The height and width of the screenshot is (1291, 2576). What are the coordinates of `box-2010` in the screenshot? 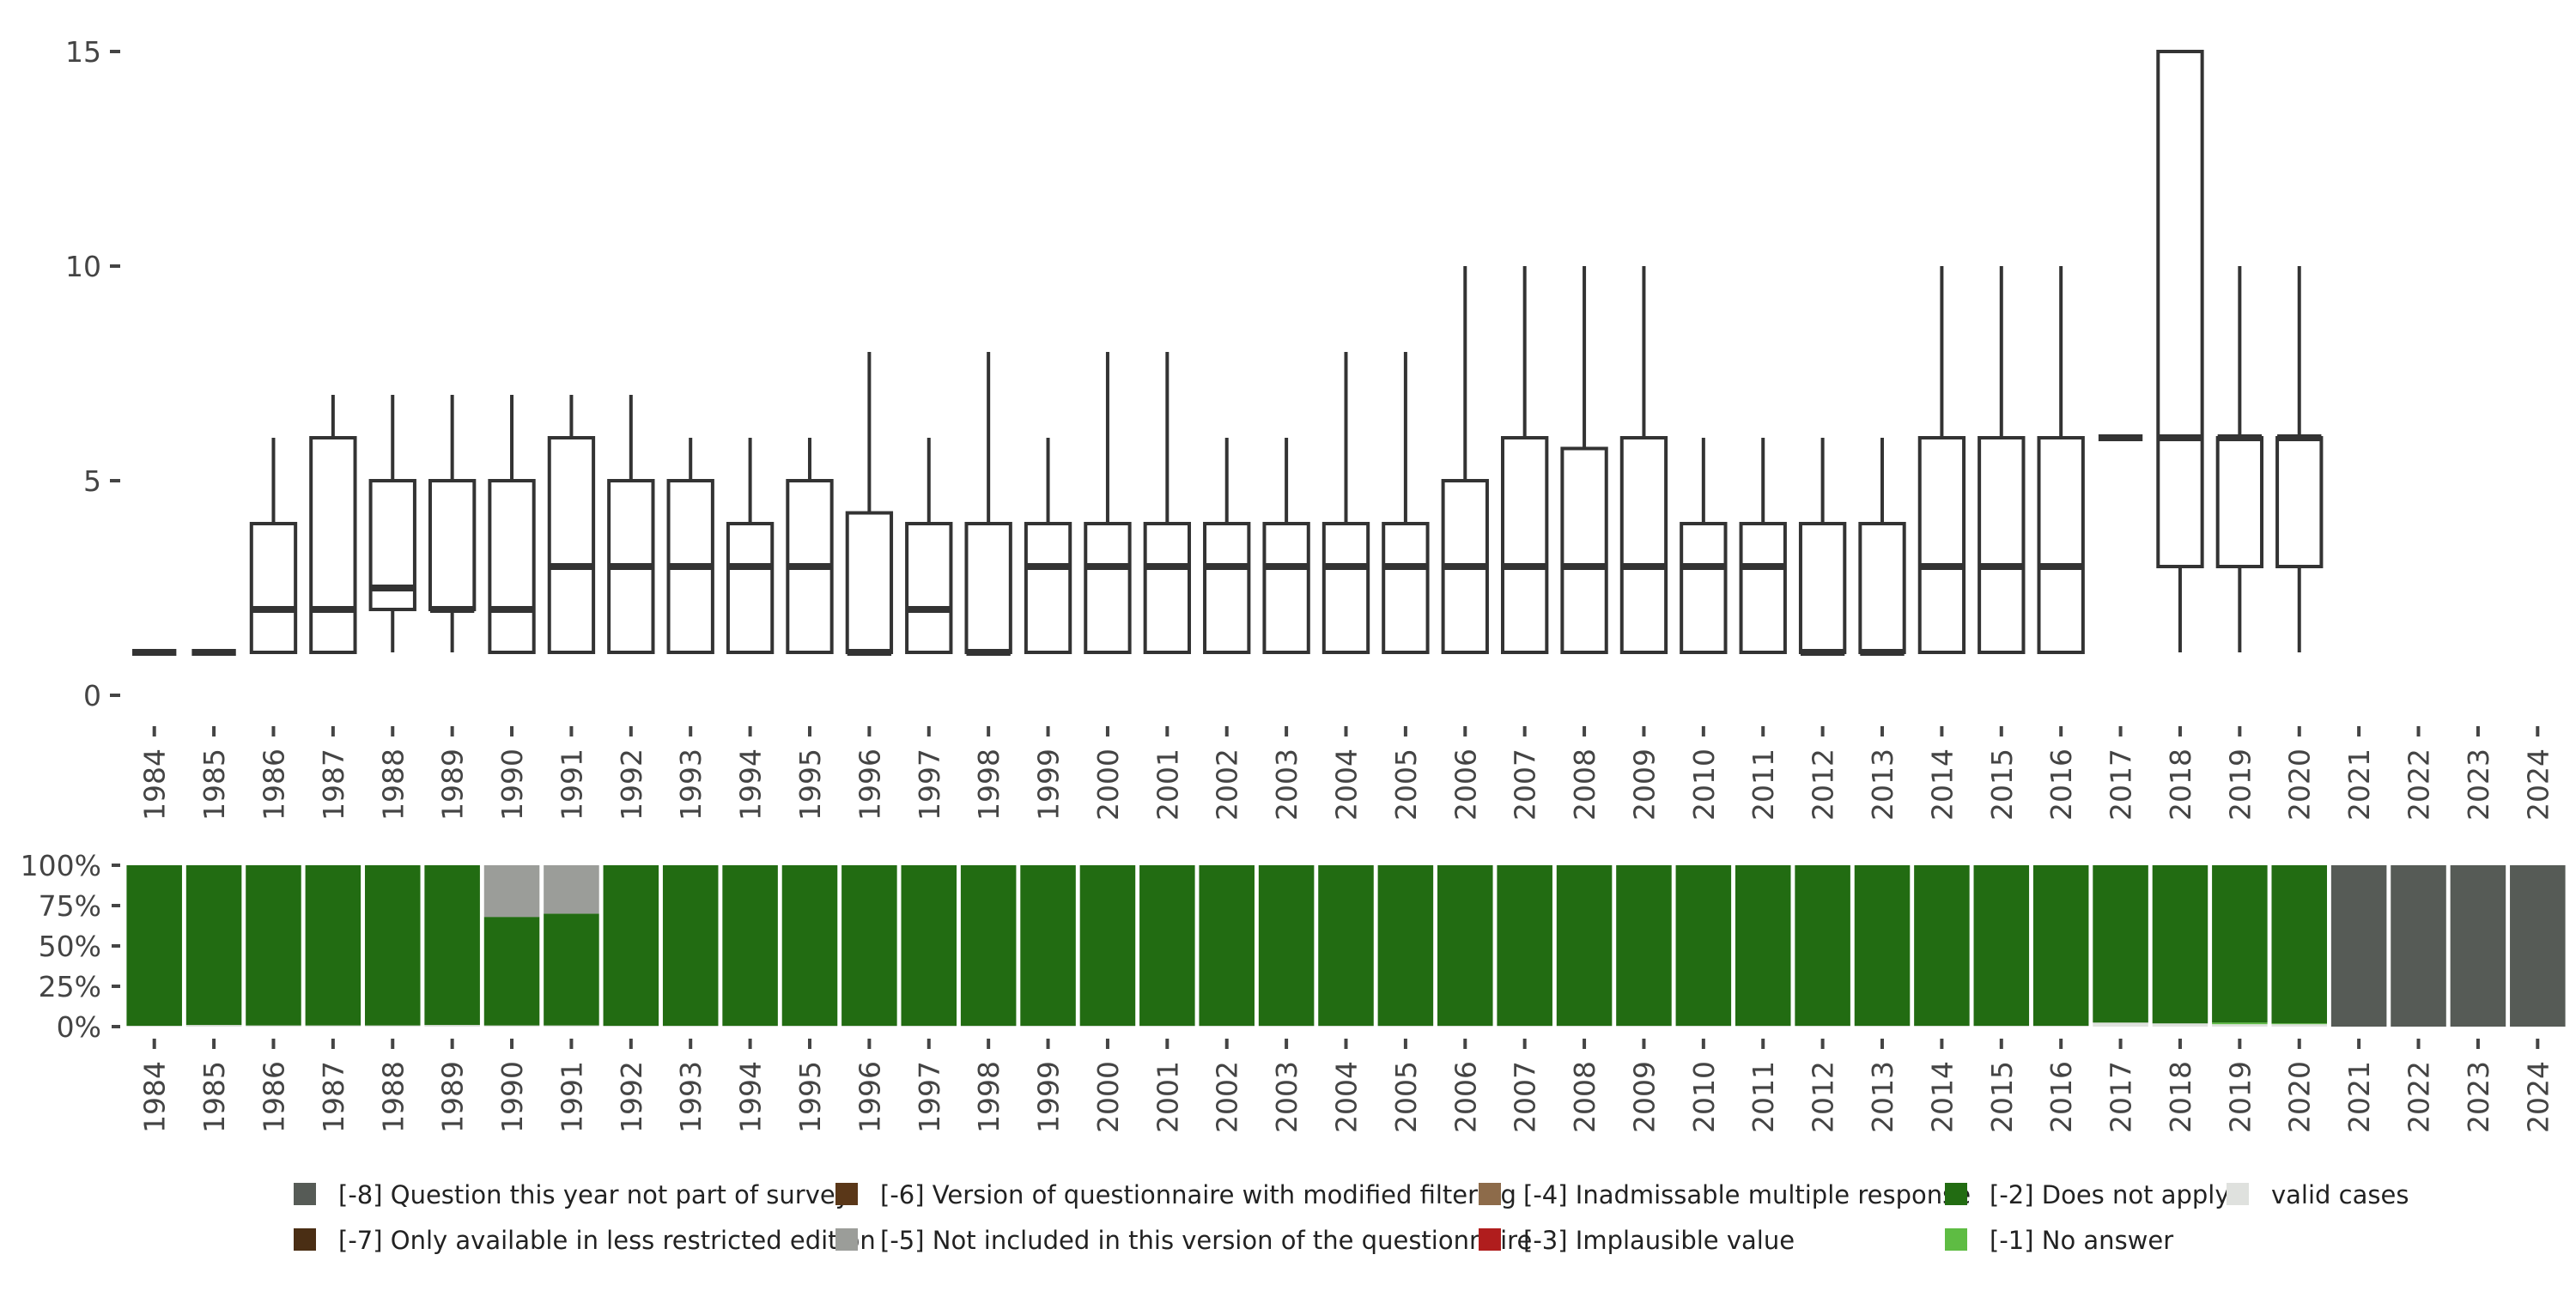 It's located at (1704, 588).